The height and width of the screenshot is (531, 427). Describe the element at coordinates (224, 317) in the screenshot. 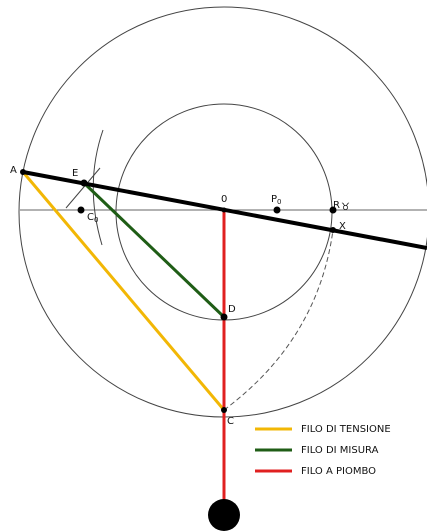

I see `point-d-dot` at that location.